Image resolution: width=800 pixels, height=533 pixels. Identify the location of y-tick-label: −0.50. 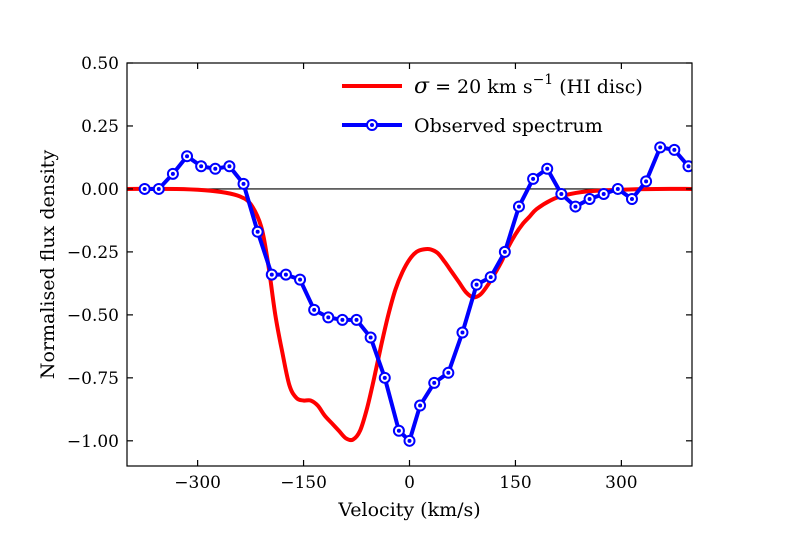
(93, 316).